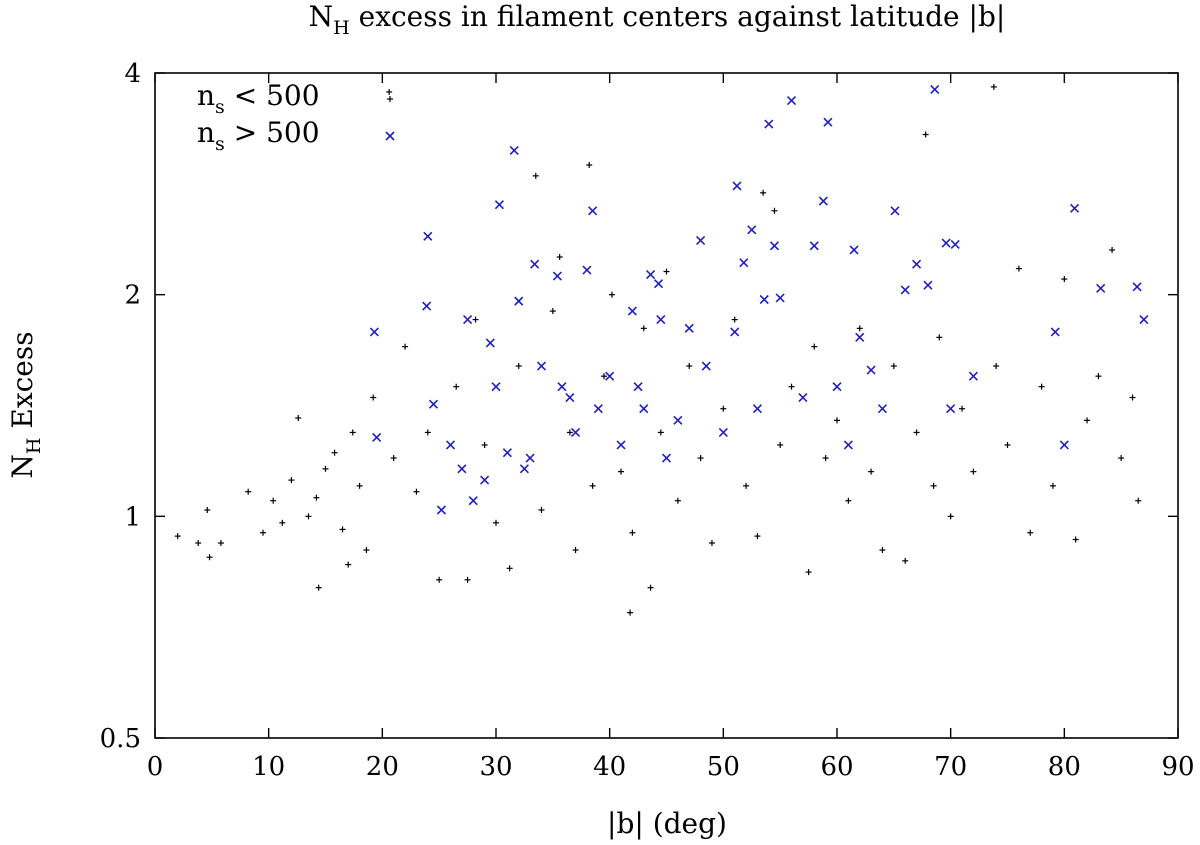 The image size is (1200, 845). I want to click on legend: ns < 500 ns > 500, so click(296, 117).